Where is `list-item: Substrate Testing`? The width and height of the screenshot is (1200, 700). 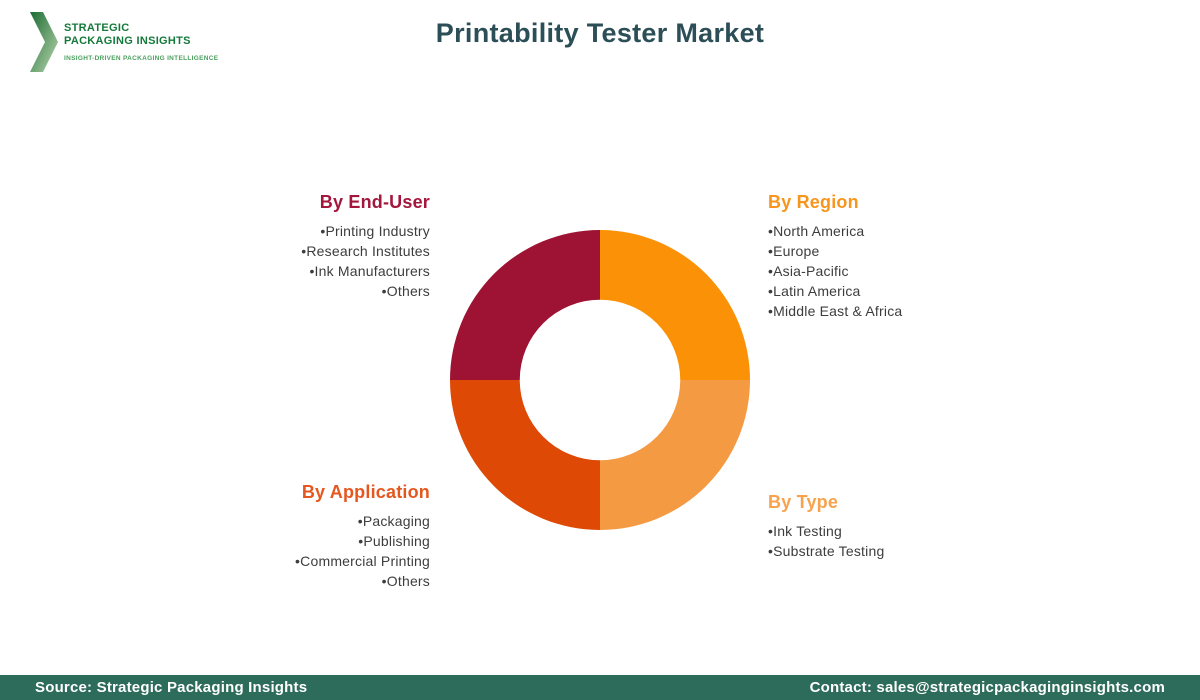 list-item: Substrate Testing is located at coordinates (826, 551).